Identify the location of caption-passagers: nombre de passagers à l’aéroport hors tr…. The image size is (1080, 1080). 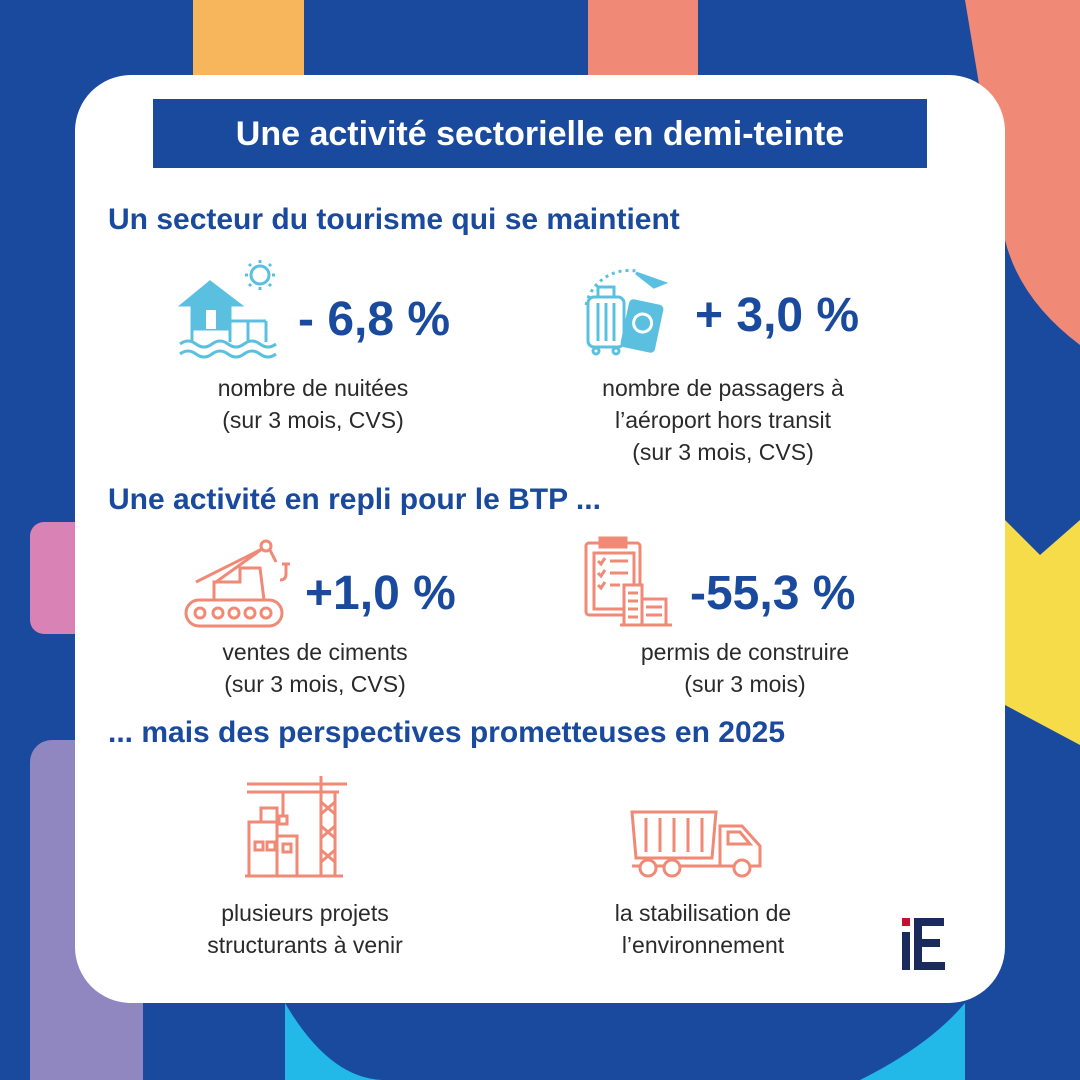
(723, 420).